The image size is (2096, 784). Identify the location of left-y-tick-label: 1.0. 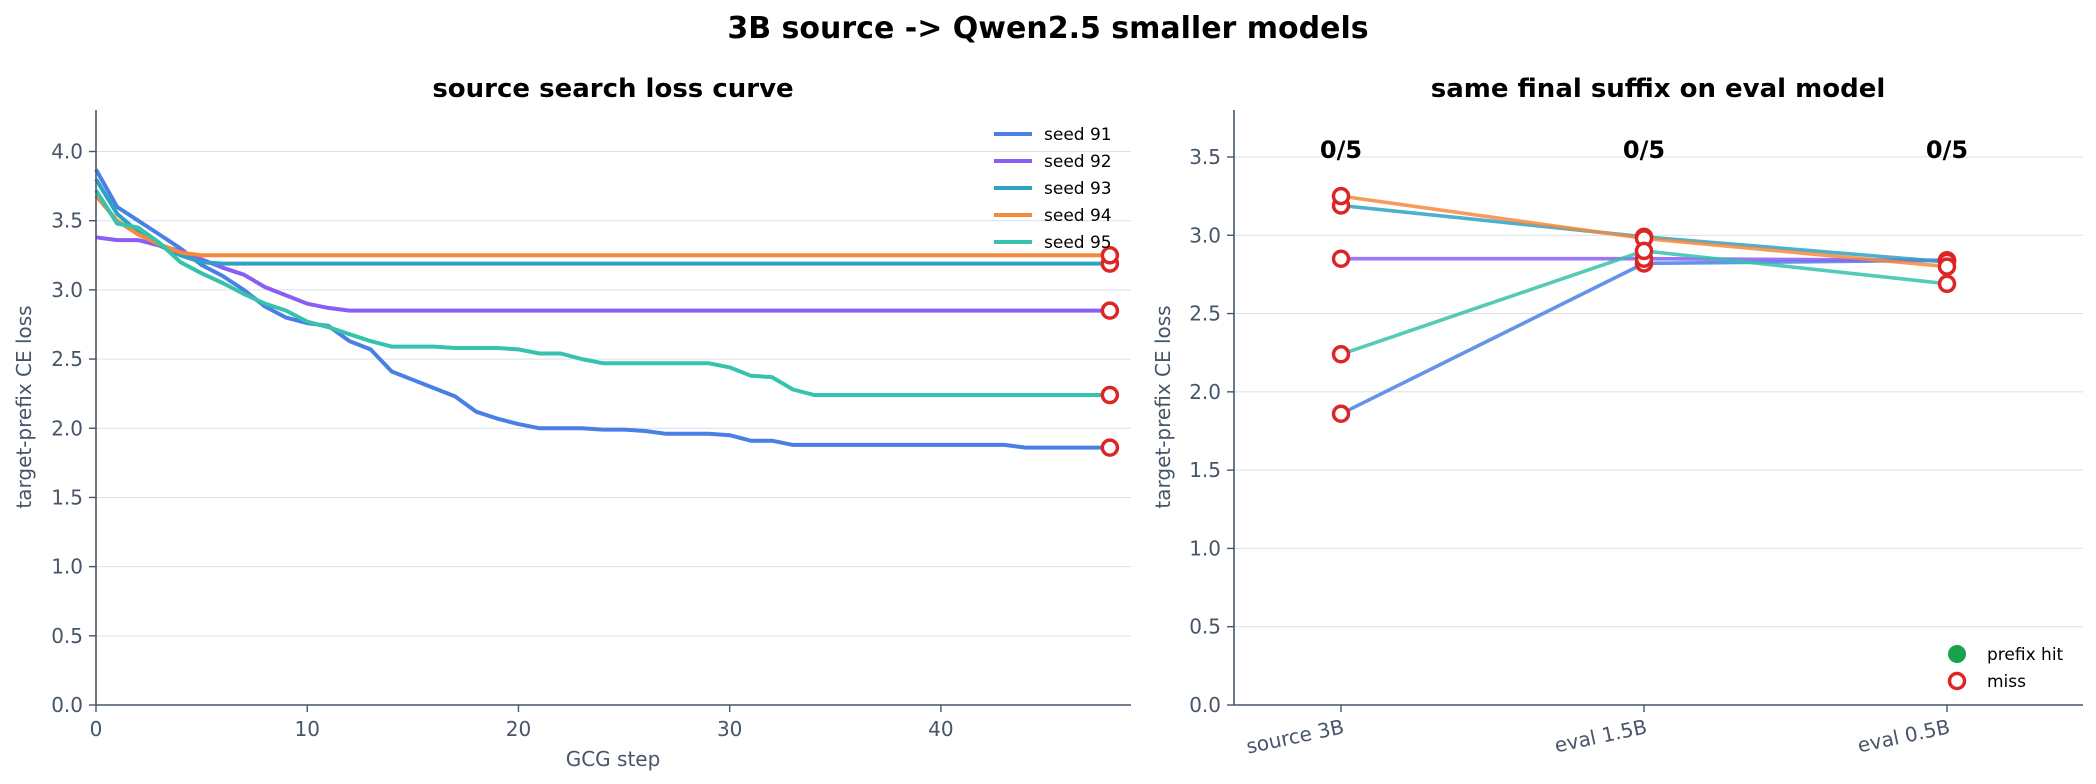
(67, 567).